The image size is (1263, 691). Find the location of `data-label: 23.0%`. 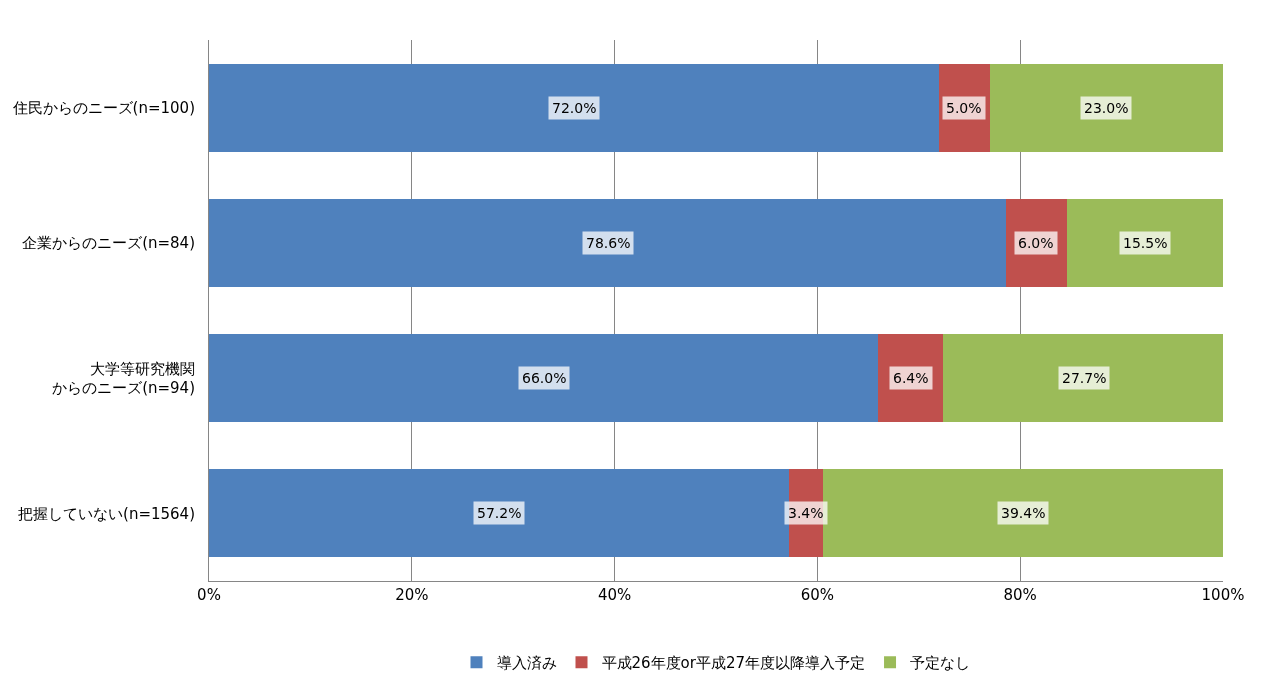

data-label: 23.0% is located at coordinates (1106, 108).